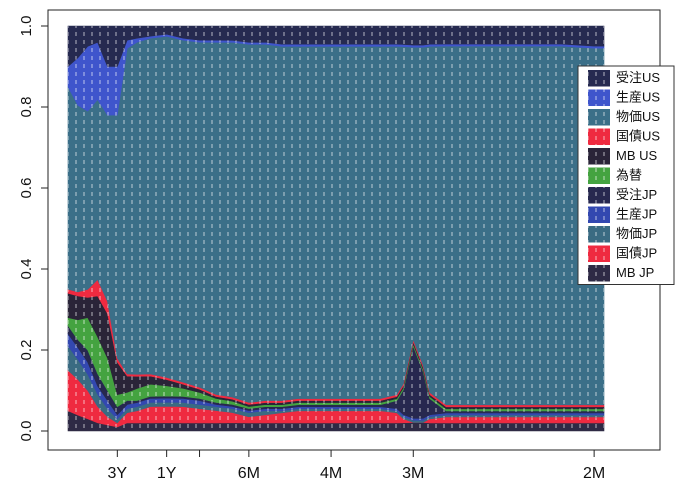 The width and height of the screenshot is (677, 490). I want to click on x-tick-label: 3Y, so click(118, 473).